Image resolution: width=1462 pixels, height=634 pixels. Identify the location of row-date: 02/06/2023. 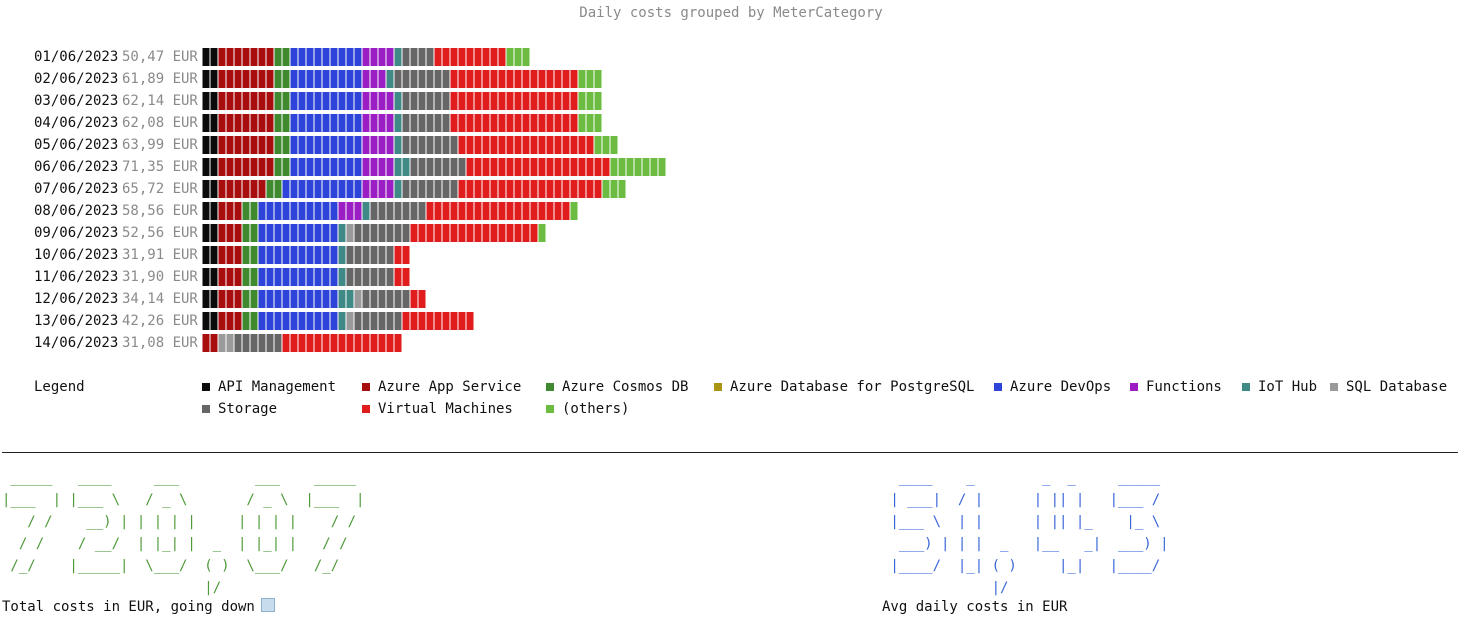
(76, 79).